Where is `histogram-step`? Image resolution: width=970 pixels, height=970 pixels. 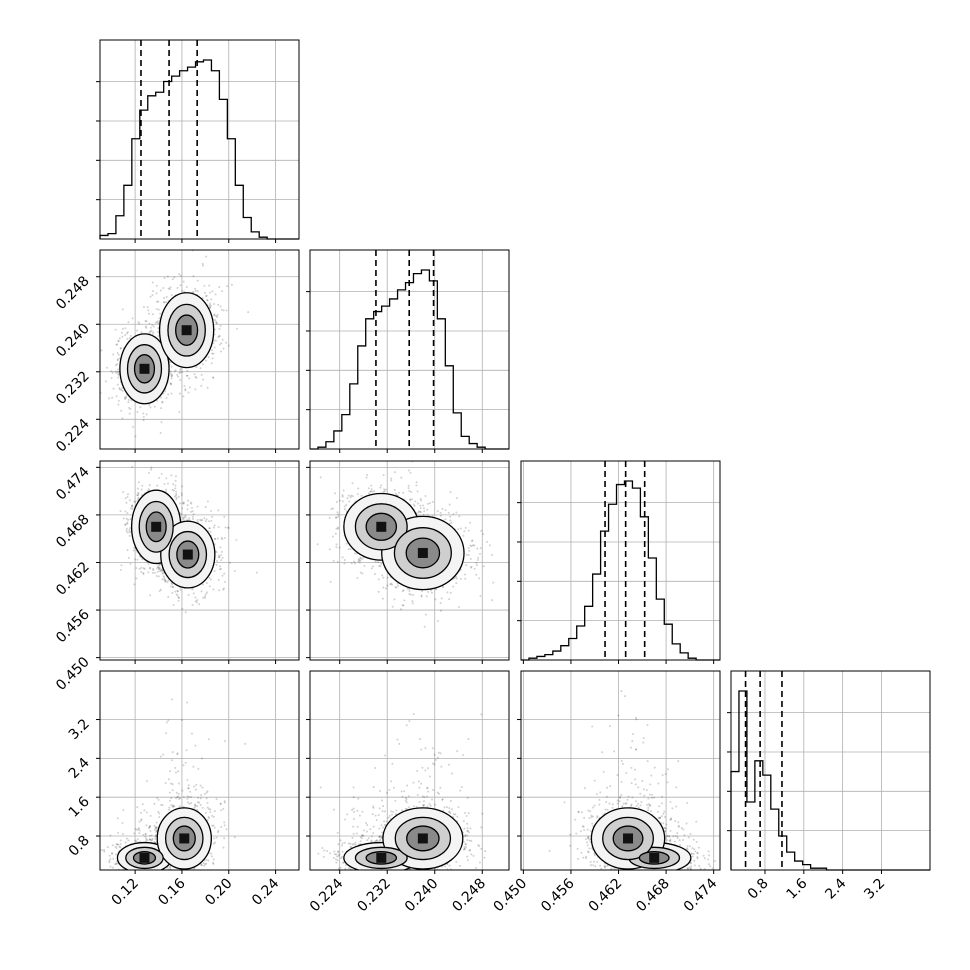 histogram-step is located at coordinates (199, 149).